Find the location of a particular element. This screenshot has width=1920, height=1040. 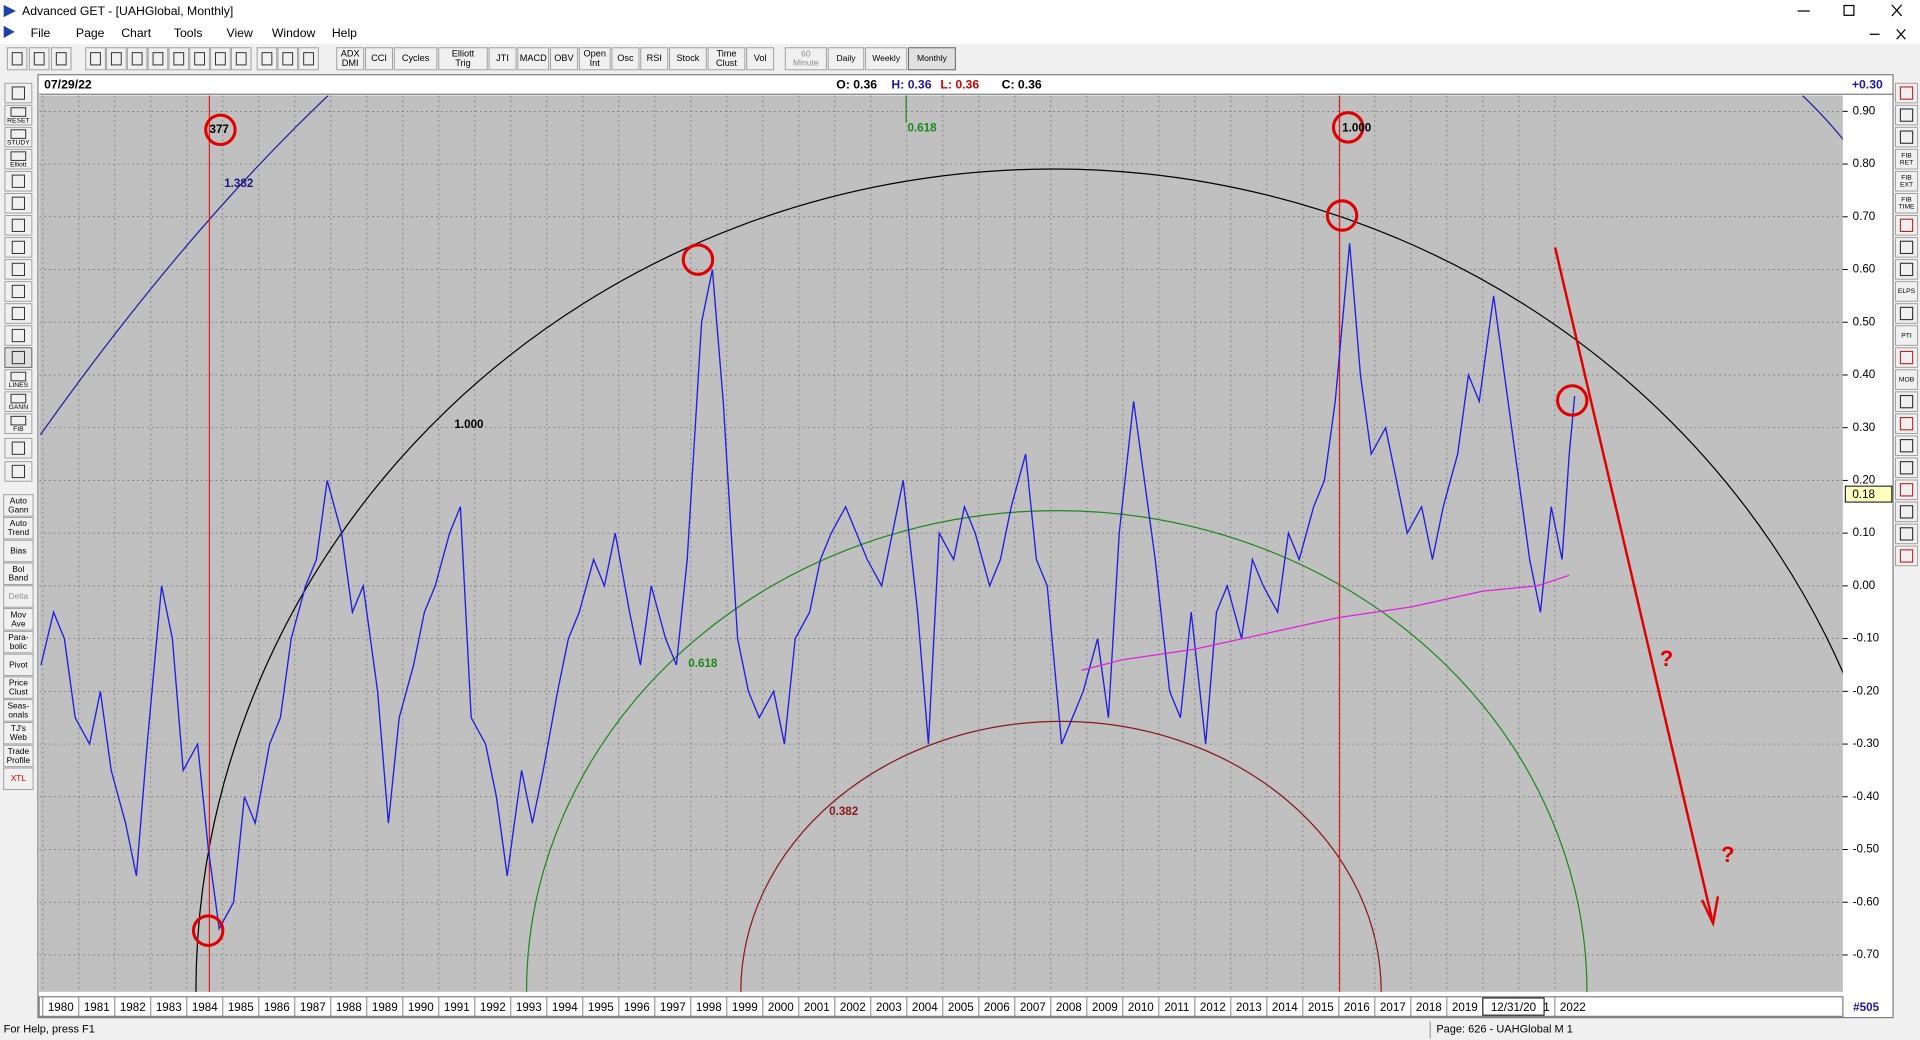

menu-item: Window is located at coordinates (294, 33).